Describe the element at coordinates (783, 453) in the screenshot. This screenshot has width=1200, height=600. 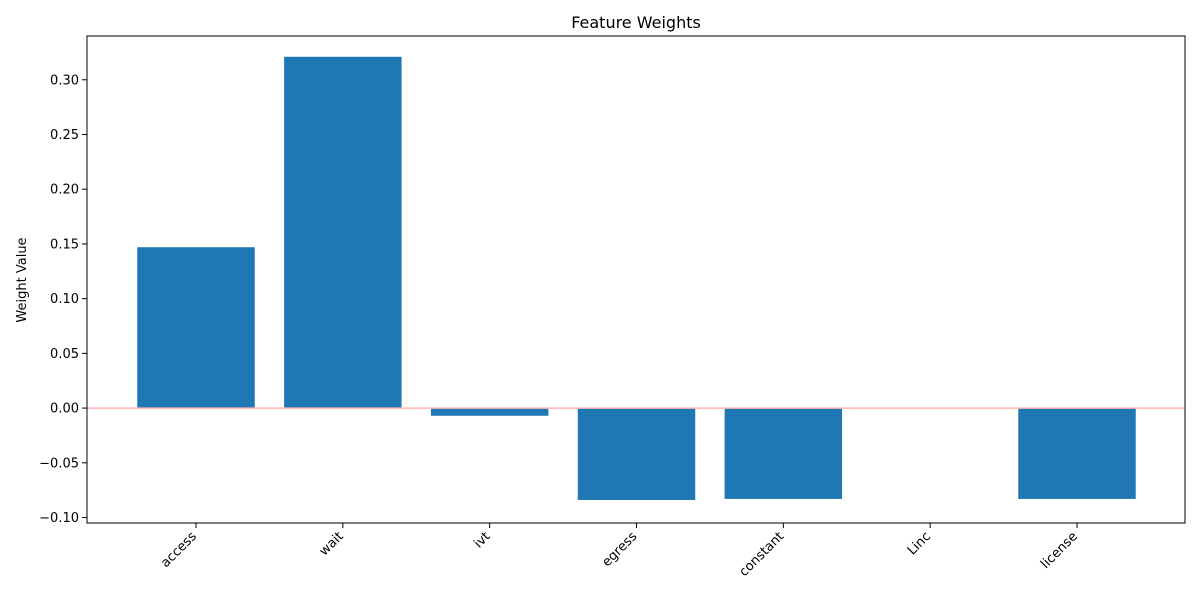
I see `bar-constant` at that location.